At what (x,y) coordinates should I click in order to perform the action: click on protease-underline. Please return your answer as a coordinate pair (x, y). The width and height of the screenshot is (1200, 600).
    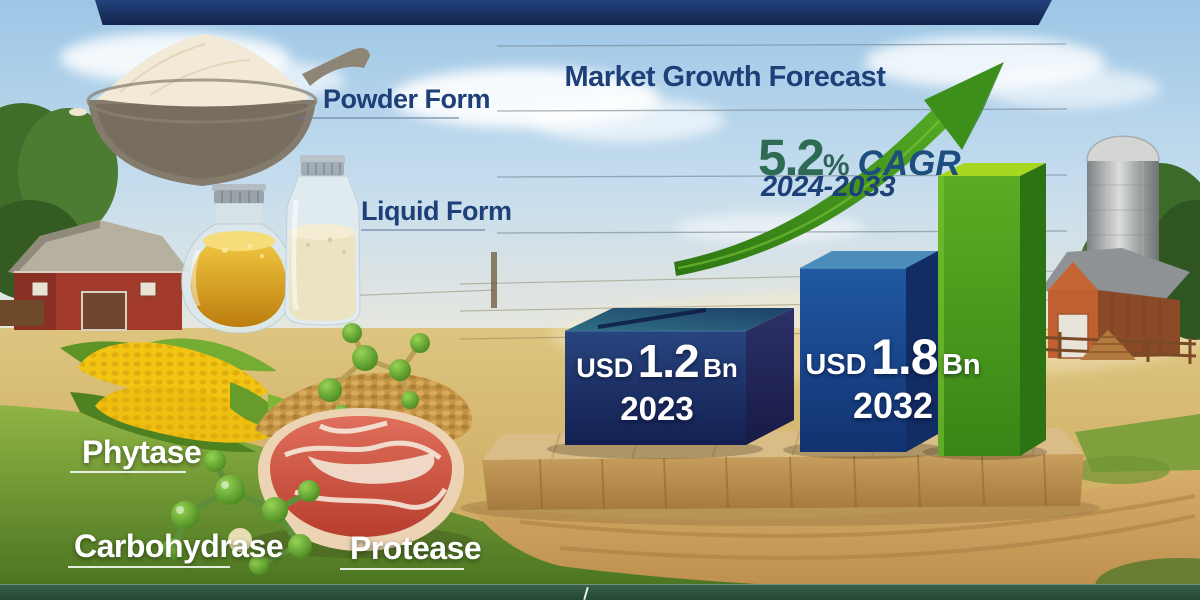
    Looking at the image, I should click on (402, 569).